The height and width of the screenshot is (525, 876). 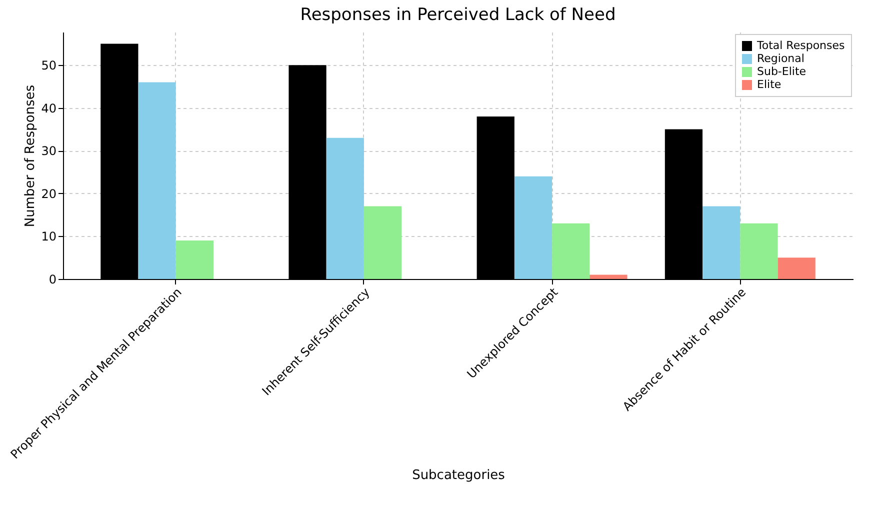 What do you see at coordinates (48, 237) in the screenshot?
I see `y-tick-label: 10` at bounding box center [48, 237].